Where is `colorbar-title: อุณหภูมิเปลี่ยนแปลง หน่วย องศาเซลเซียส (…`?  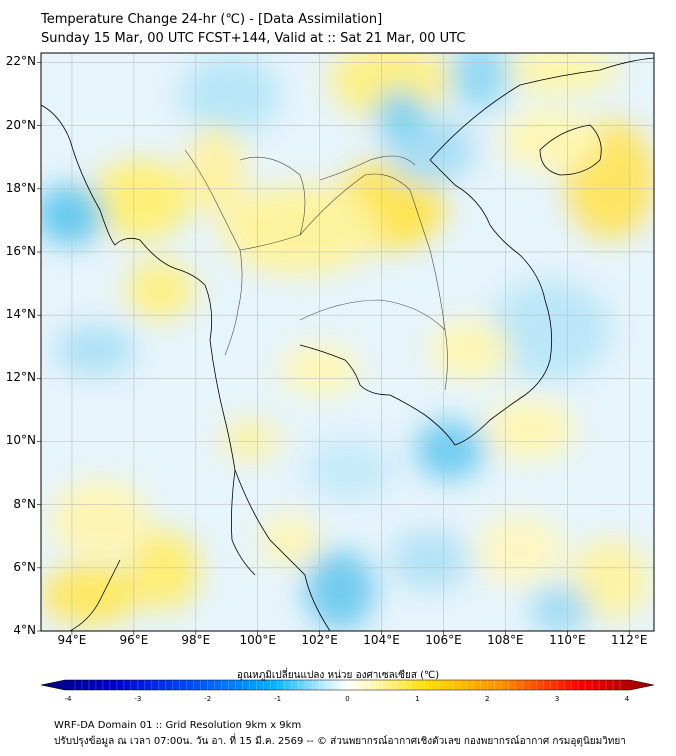
colorbar-title: อุณหภูมิเปลี่ยนแปลง หน่วย องศาเซลเซียส (… is located at coordinates (338, 675).